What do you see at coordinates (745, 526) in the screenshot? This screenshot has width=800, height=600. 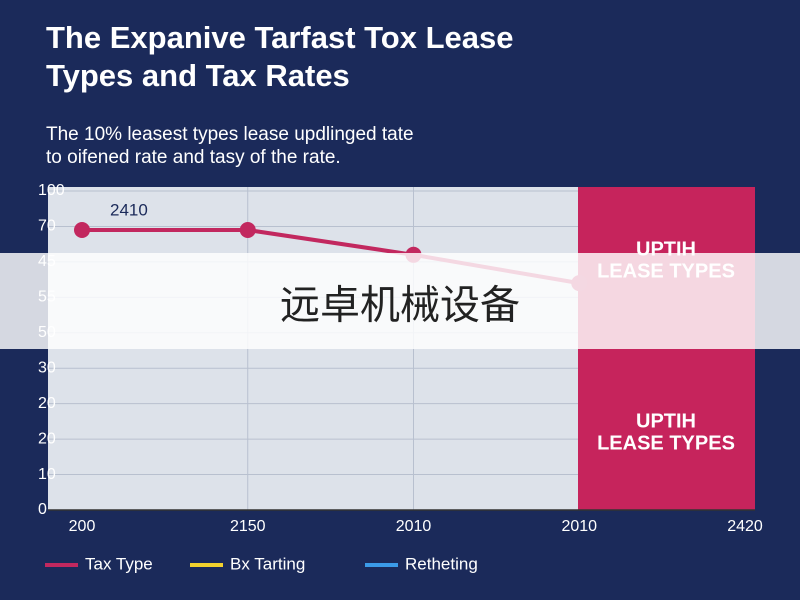 I see `x-tick-label: 2420` at bounding box center [745, 526].